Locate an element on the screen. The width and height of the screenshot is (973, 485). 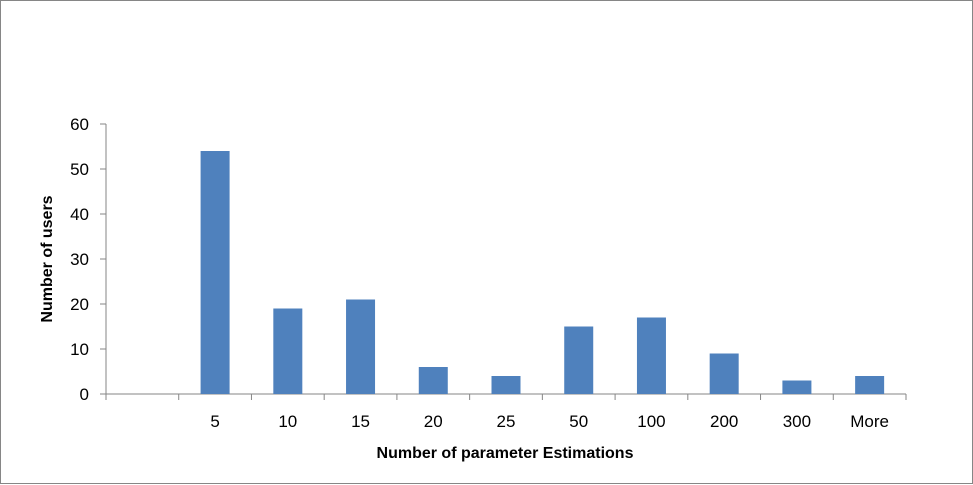
y-tick-label: 0 is located at coordinates (84, 394).